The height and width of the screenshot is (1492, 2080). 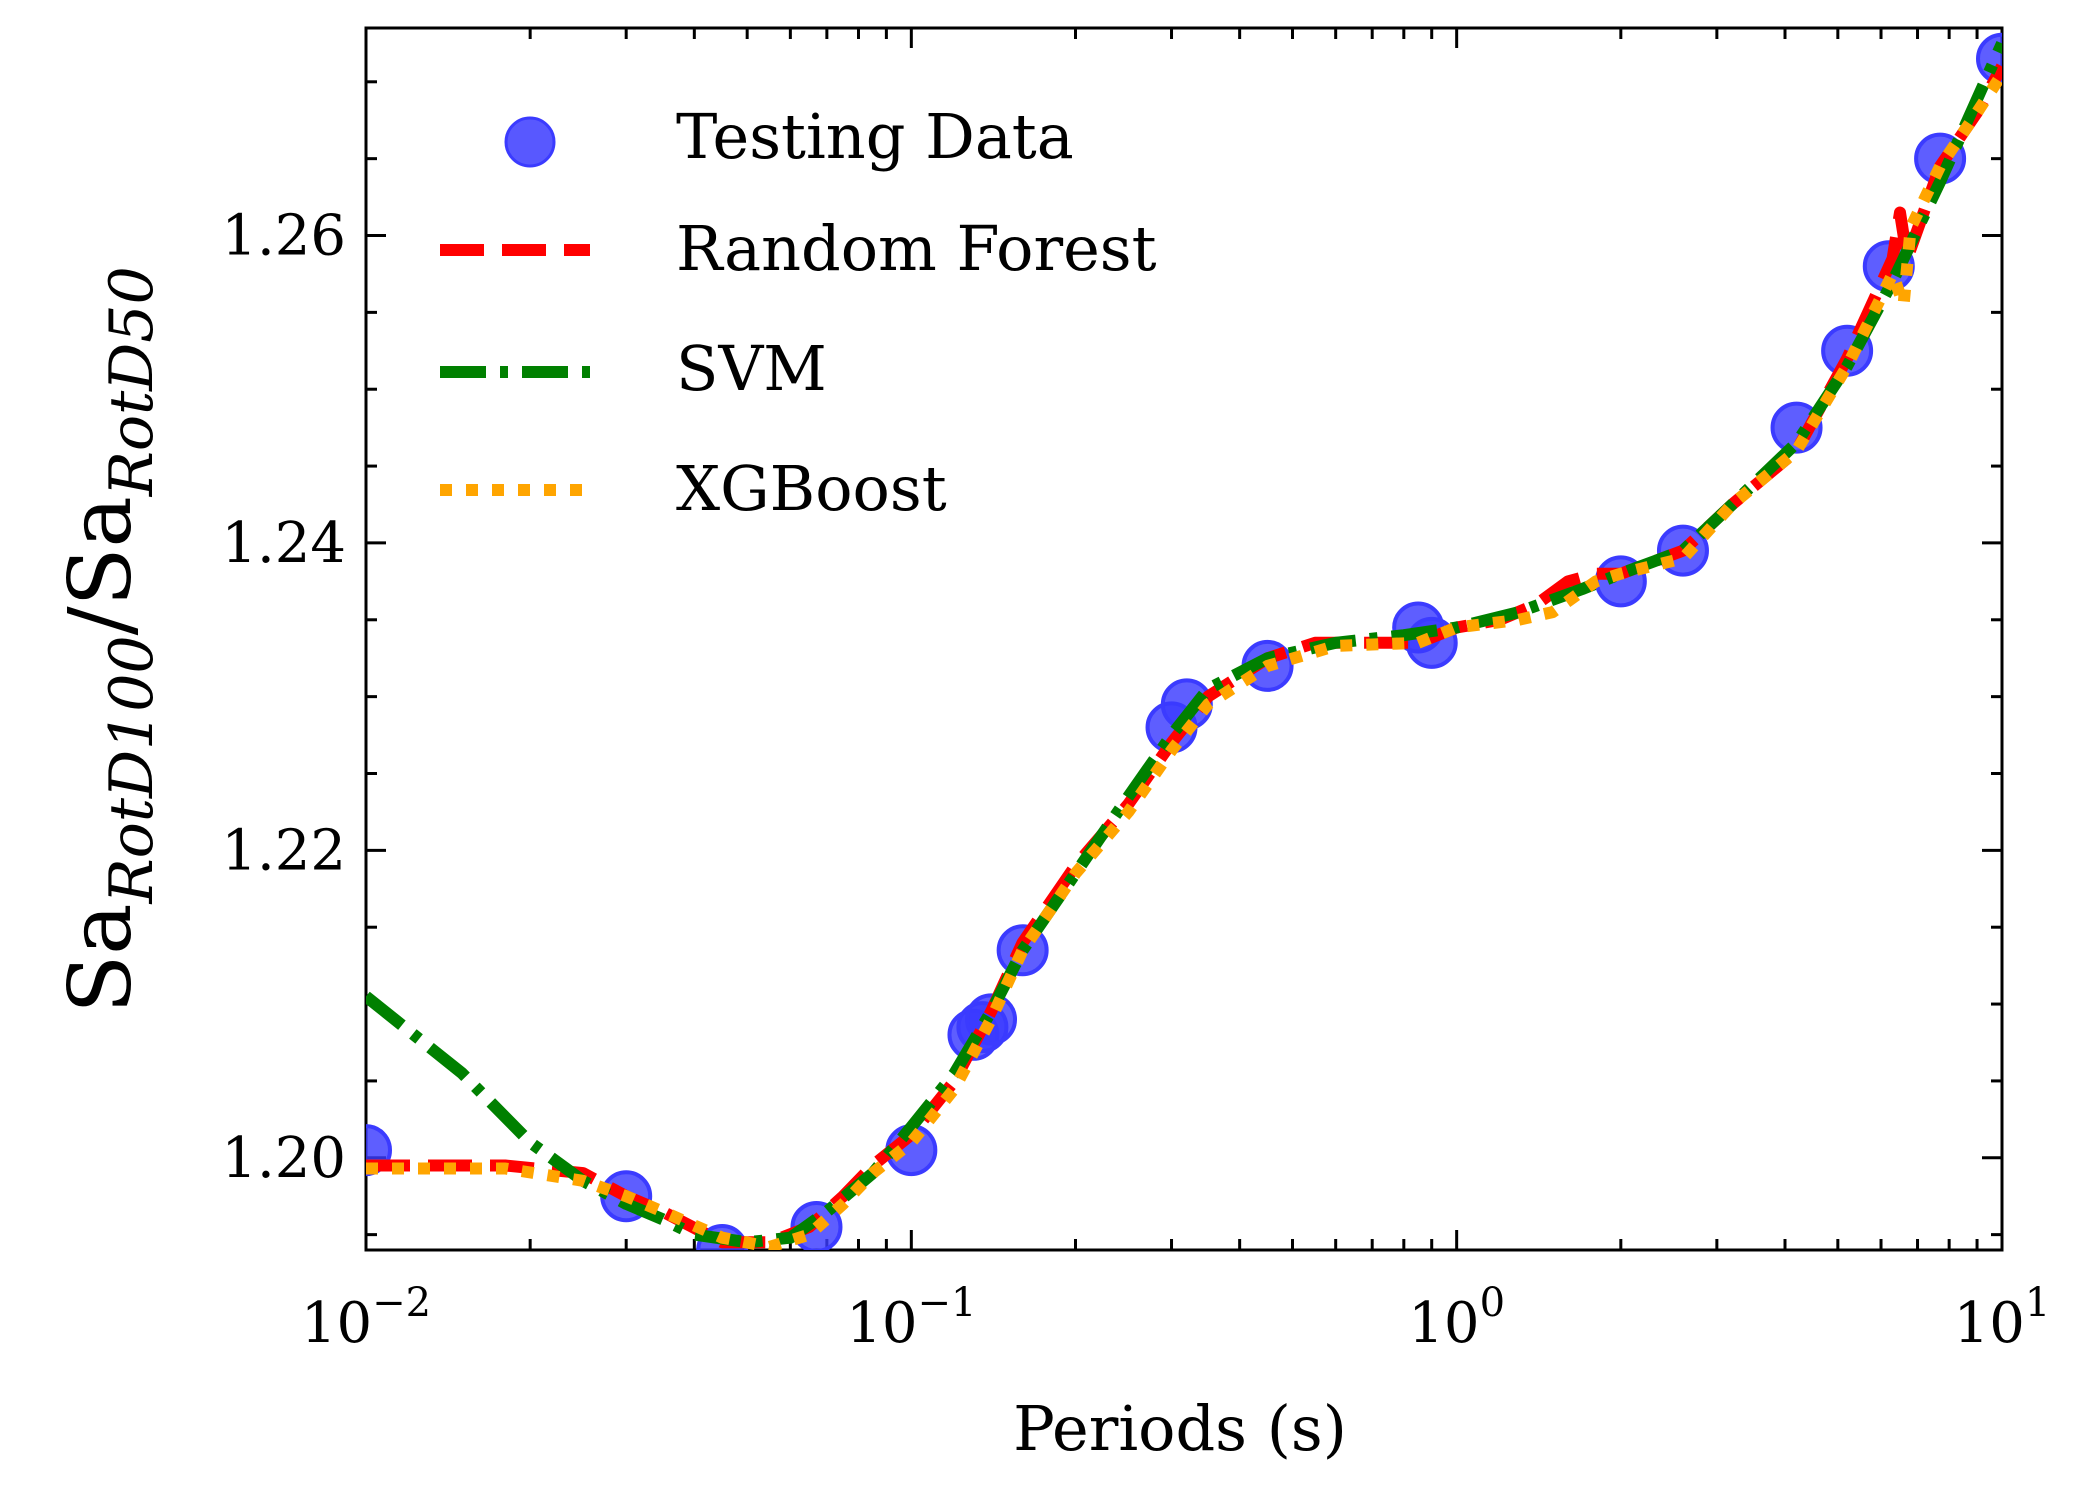 I want to click on x-axis-label: Periods (s), so click(x=1180, y=1428).